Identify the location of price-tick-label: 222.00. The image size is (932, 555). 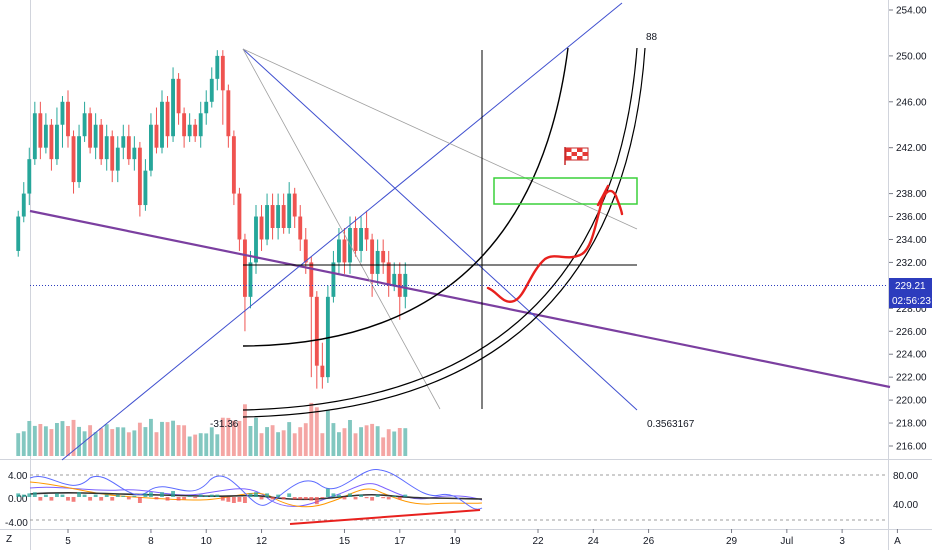
(911, 378).